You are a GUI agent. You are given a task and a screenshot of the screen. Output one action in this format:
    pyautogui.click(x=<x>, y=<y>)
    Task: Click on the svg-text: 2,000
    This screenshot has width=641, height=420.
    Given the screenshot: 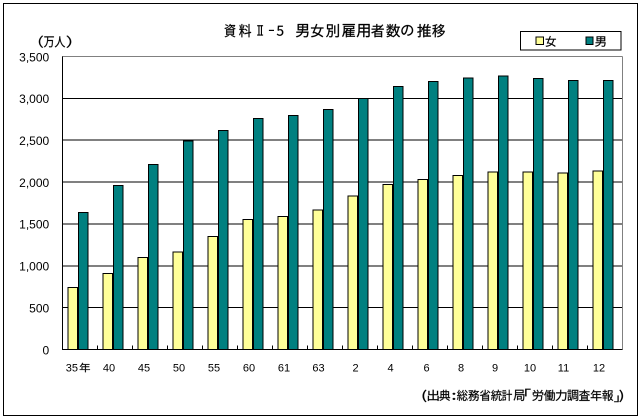 What is the action you would take?
    pyautogui.click(x=34, y=183)
    